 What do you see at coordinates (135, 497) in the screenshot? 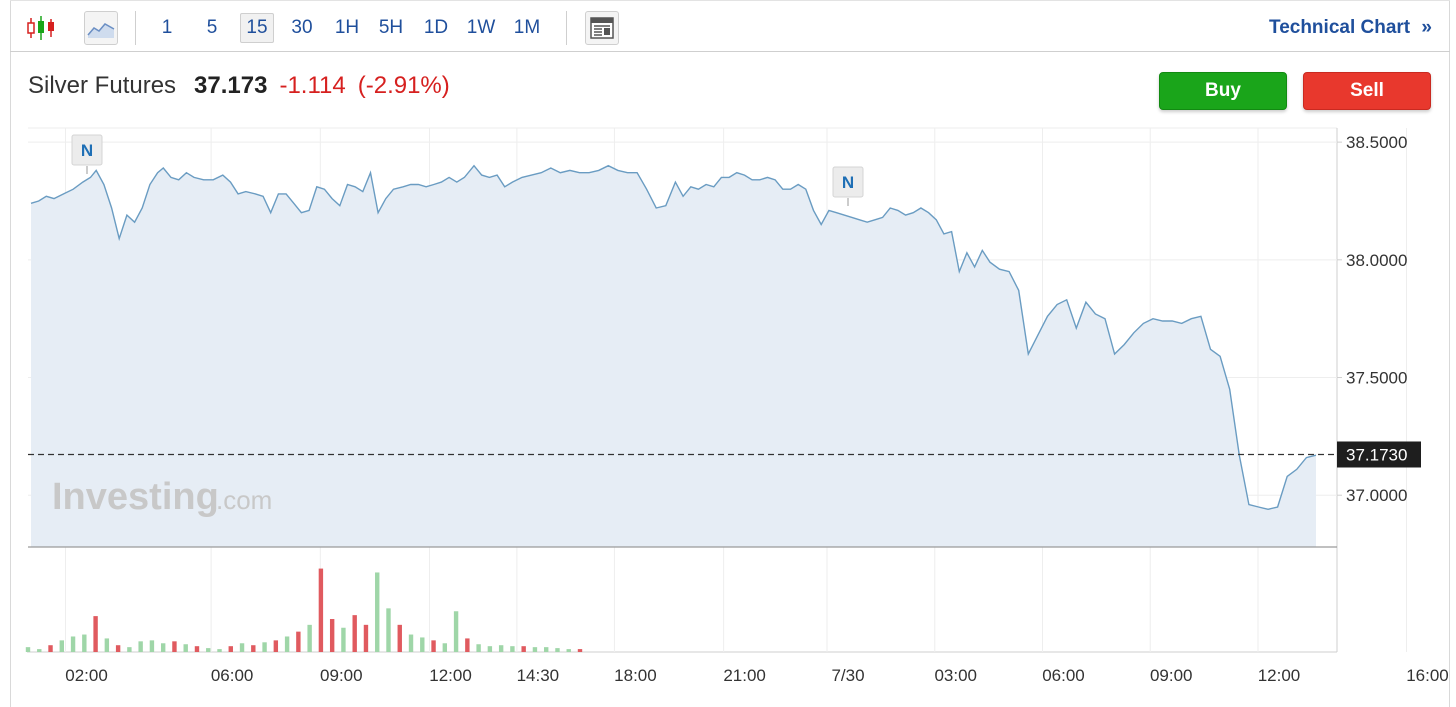
I see `watermark-brand: Investing` at bounding box center [135, 497].